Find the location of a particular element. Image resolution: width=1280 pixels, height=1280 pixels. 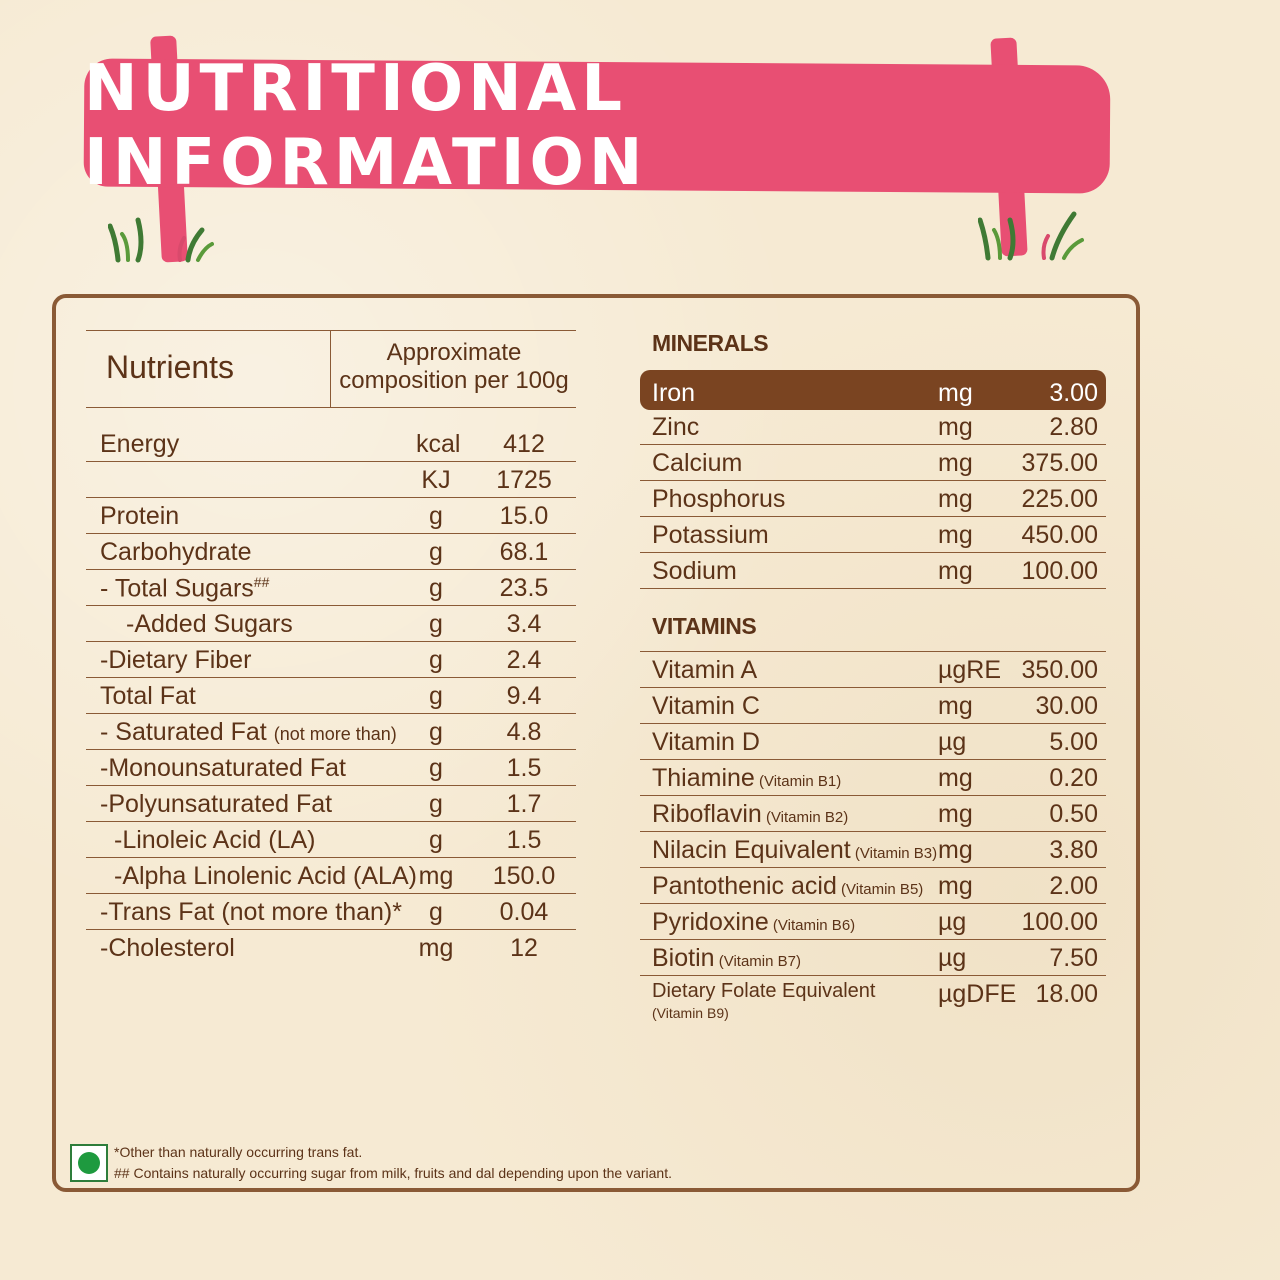

nutrient-name: -Monounsaturated Fat is located at coordinates (223, 768).